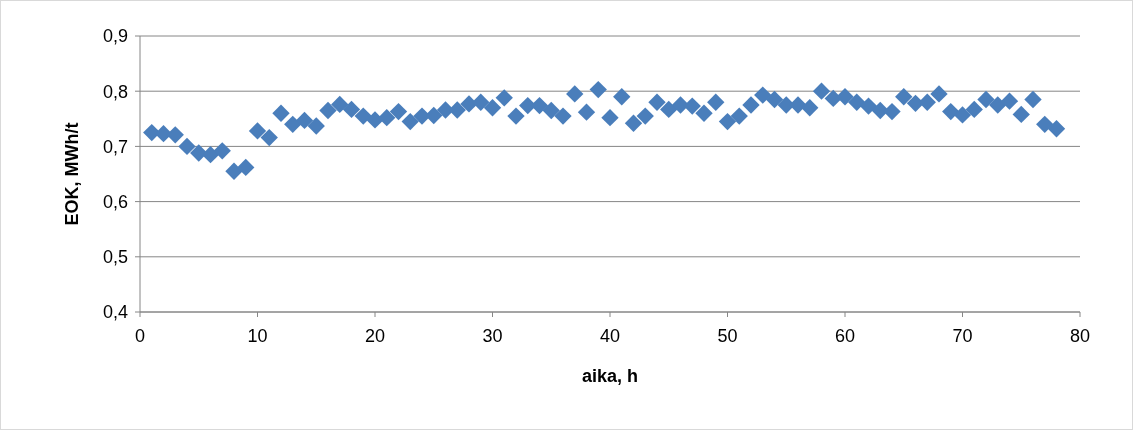 The width and height of the screenshot is (1144, 430). Describe the element at coordinates (115, 91) in the screenshot. I see `y-tick-label: 0,8` at that location.